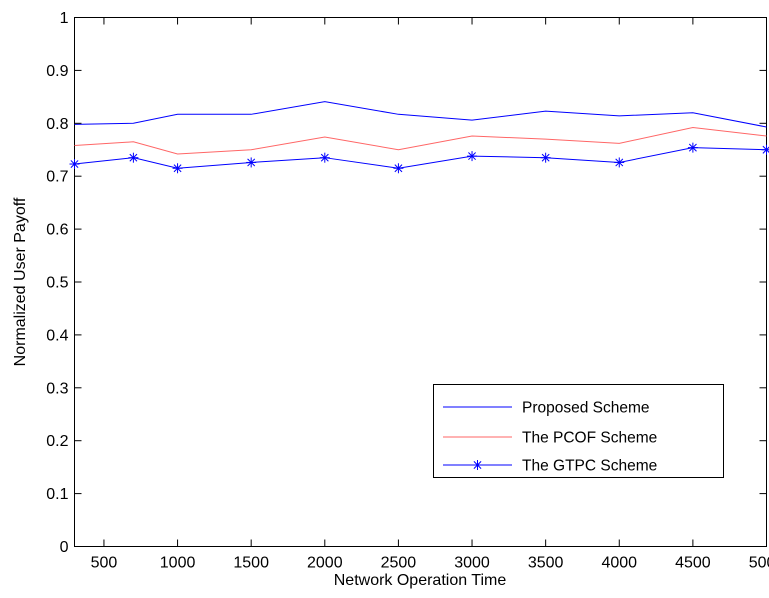 Image resolution: width=769 pixels, height=598 pixels. Describe the element at coordinates (546, 563) in the screenshot. I see `x-tick-label: 3500` at that location.